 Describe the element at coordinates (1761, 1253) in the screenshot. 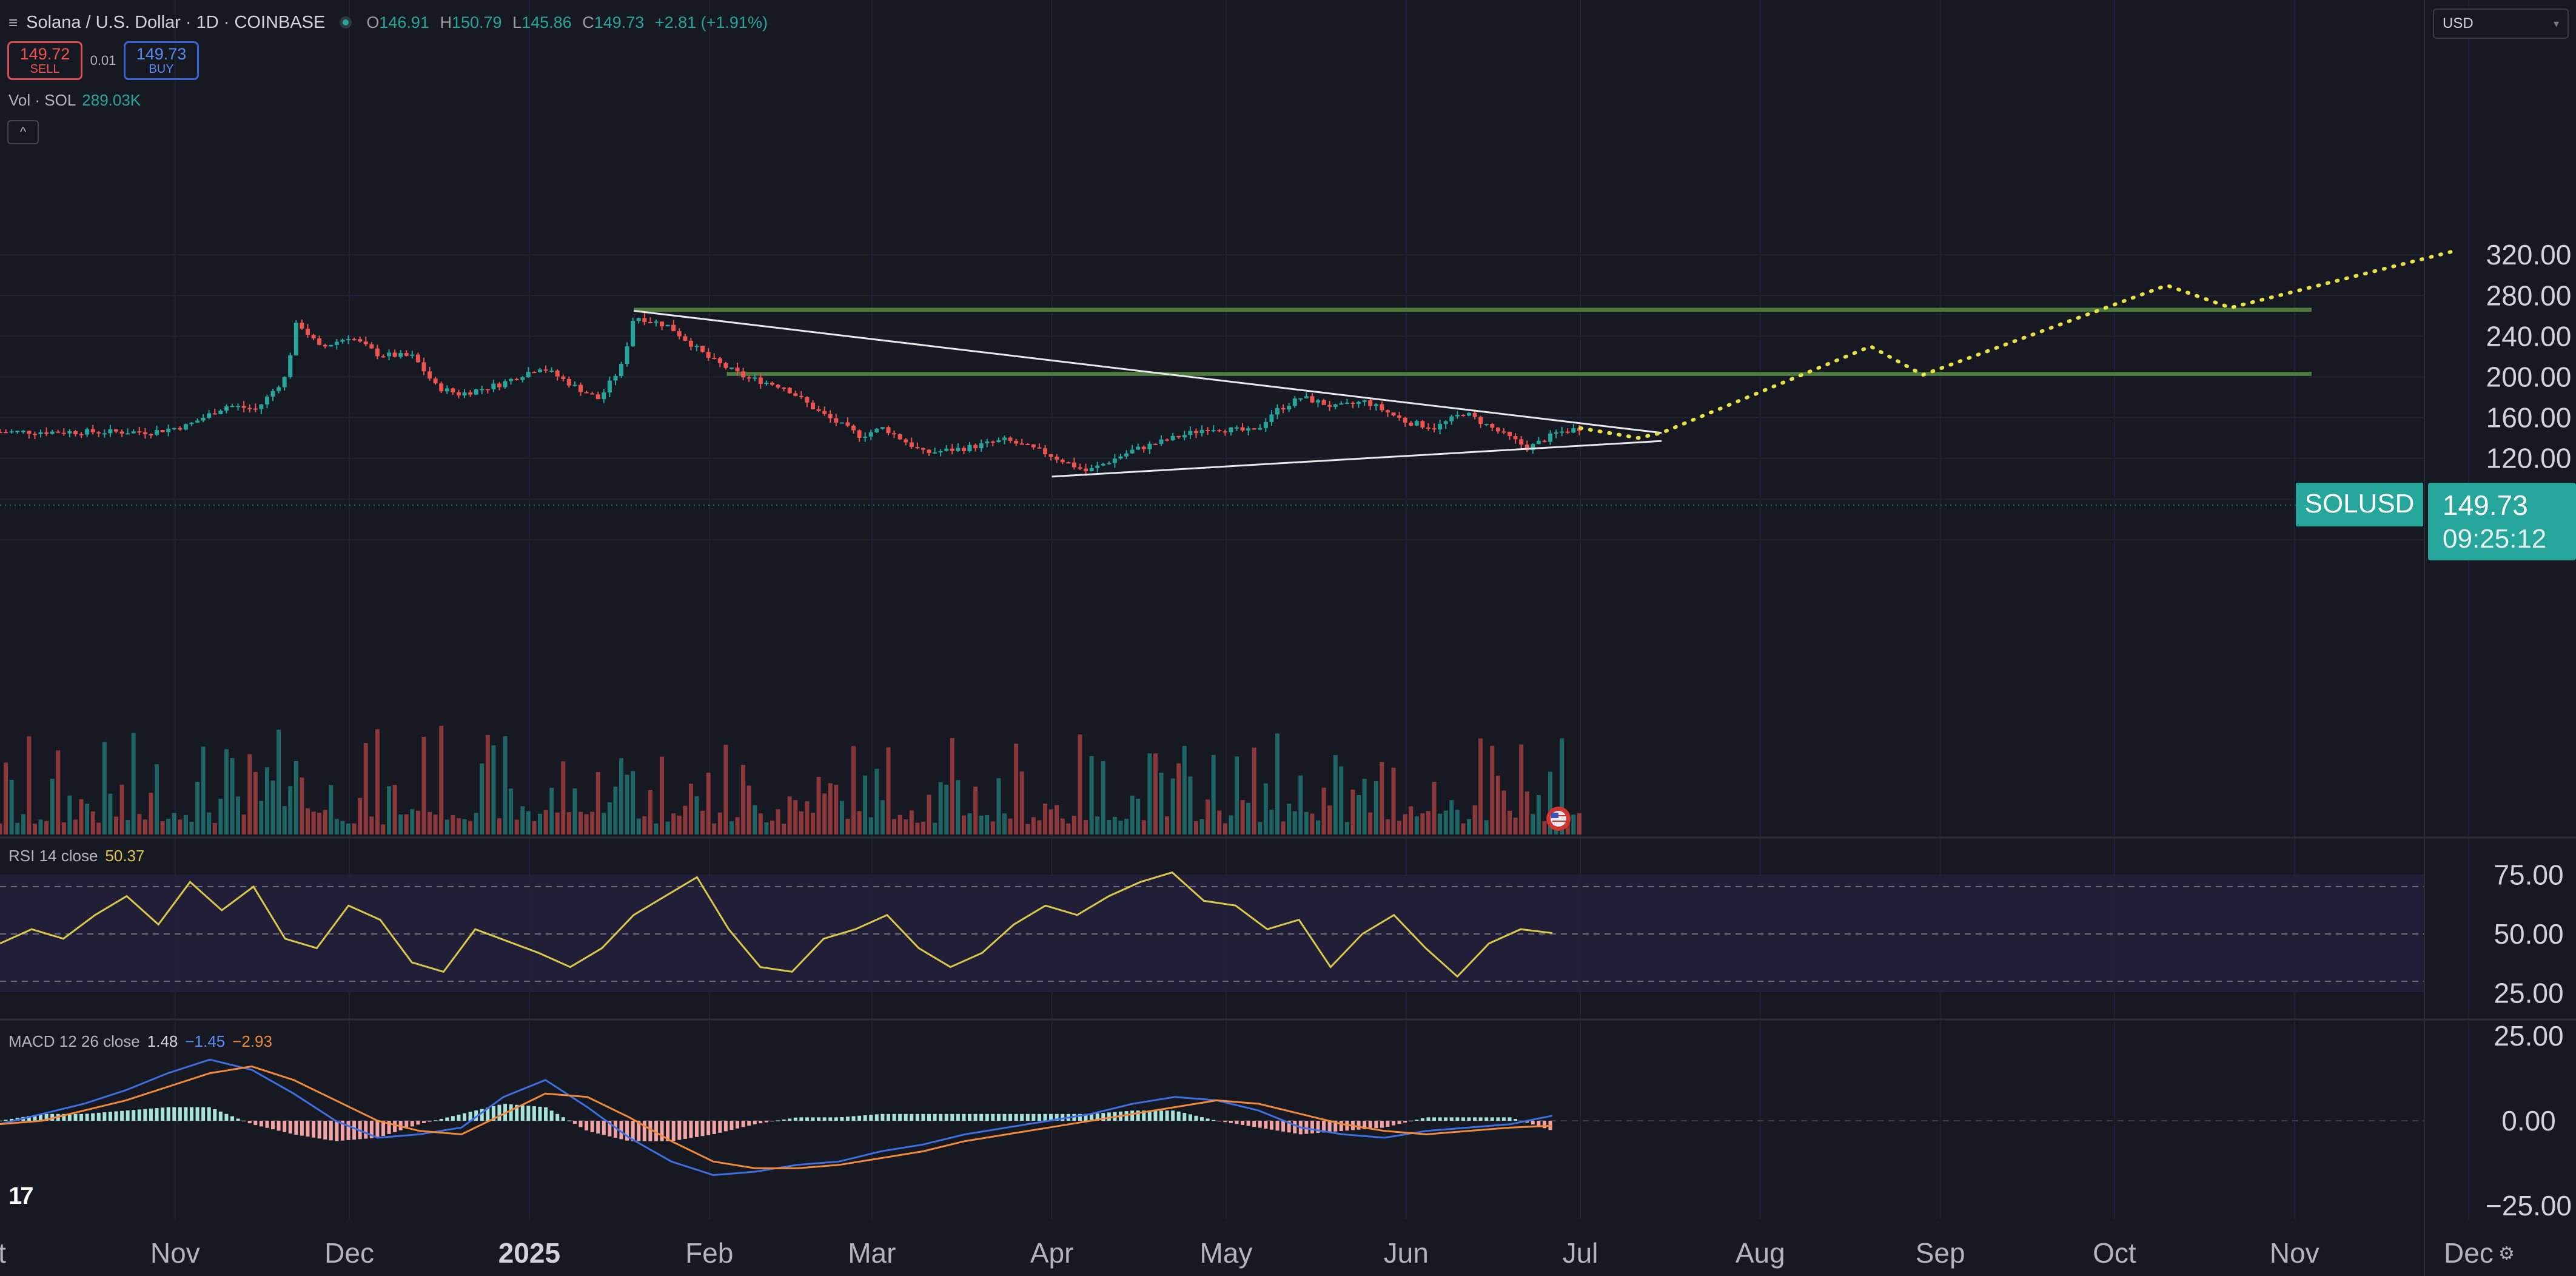

I see `time-label: Aug` at that location.